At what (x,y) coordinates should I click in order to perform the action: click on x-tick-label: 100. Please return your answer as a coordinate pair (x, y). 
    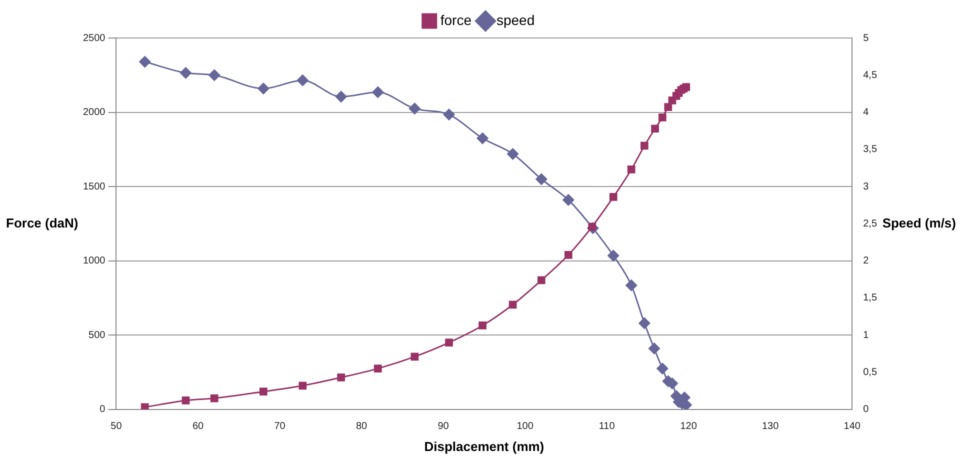
    Looking at the image, I should click on (525, 426).